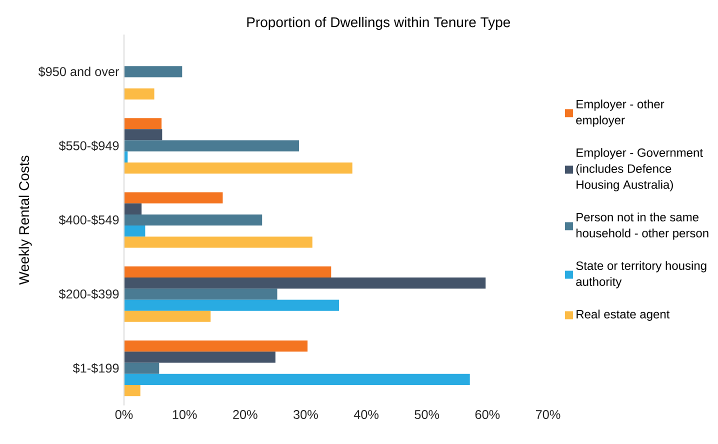 The image size is (718, 444). Describe the element at coordinates (642, 226) in the screenshot. I see `legend-label: Person not in the same household - other person` at that location.